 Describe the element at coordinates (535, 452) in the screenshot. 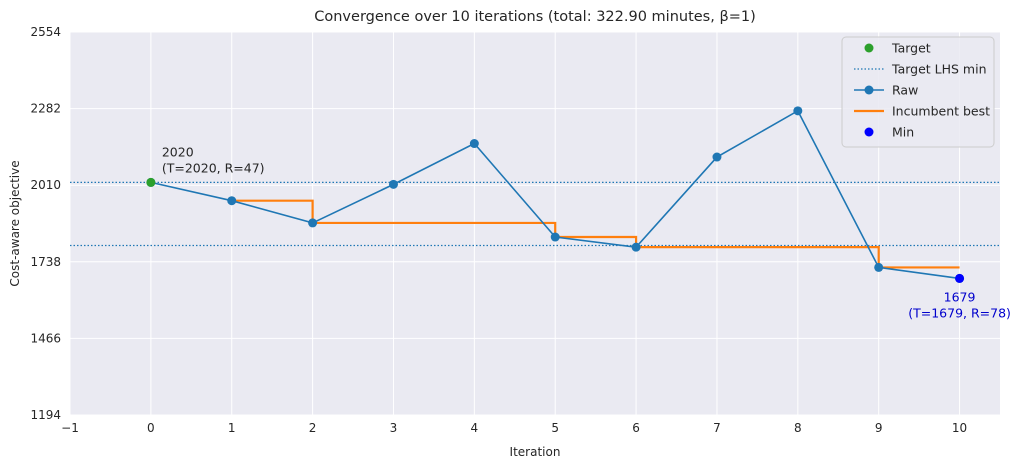

I see `x-axis-title: Iteration` at that location.